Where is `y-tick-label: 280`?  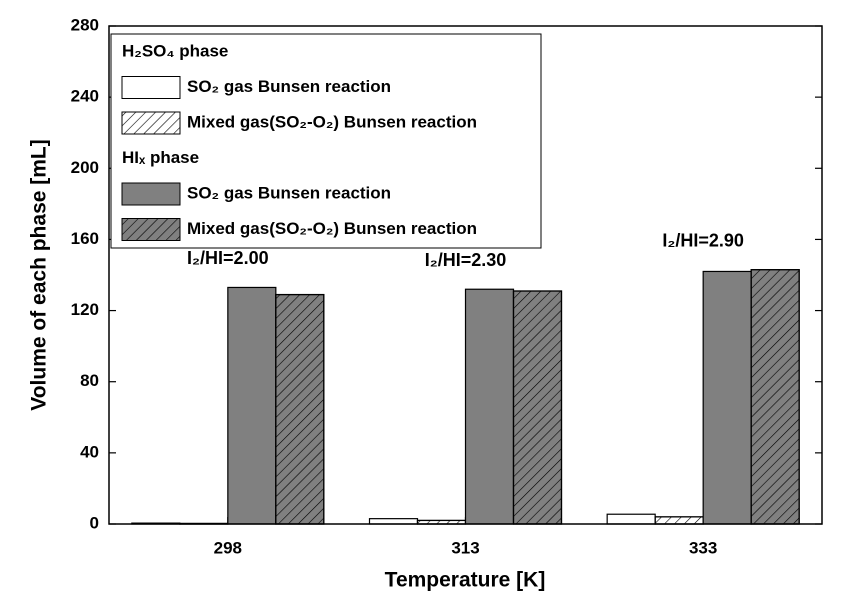
y-tick-label: 280 is located at coordinates (85, 24).